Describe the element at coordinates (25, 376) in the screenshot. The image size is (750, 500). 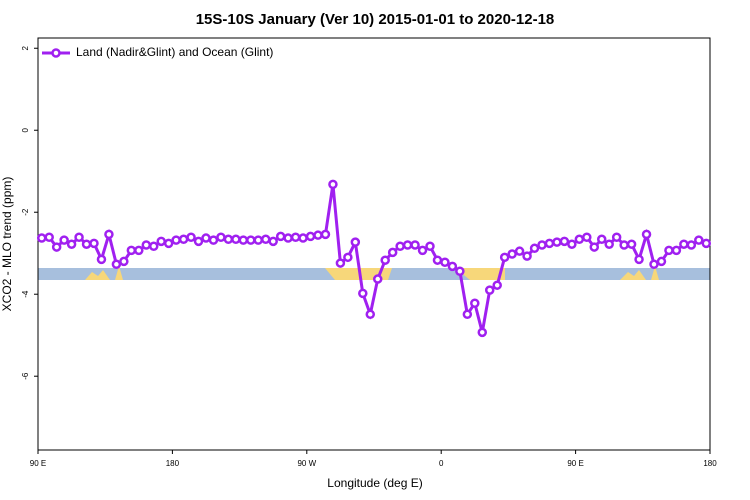
I see `y-tick-label: -6` at that location.